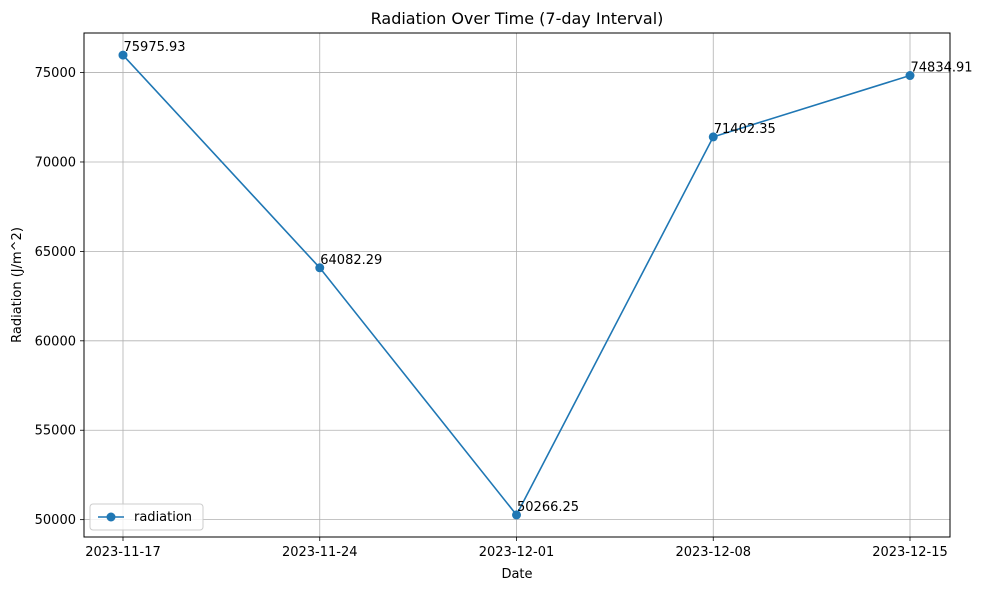 The image size is (985, 590). Describe the element at coordinates (55, 162) in the screenshot. I see `y-tick-label: 70000` at that location.